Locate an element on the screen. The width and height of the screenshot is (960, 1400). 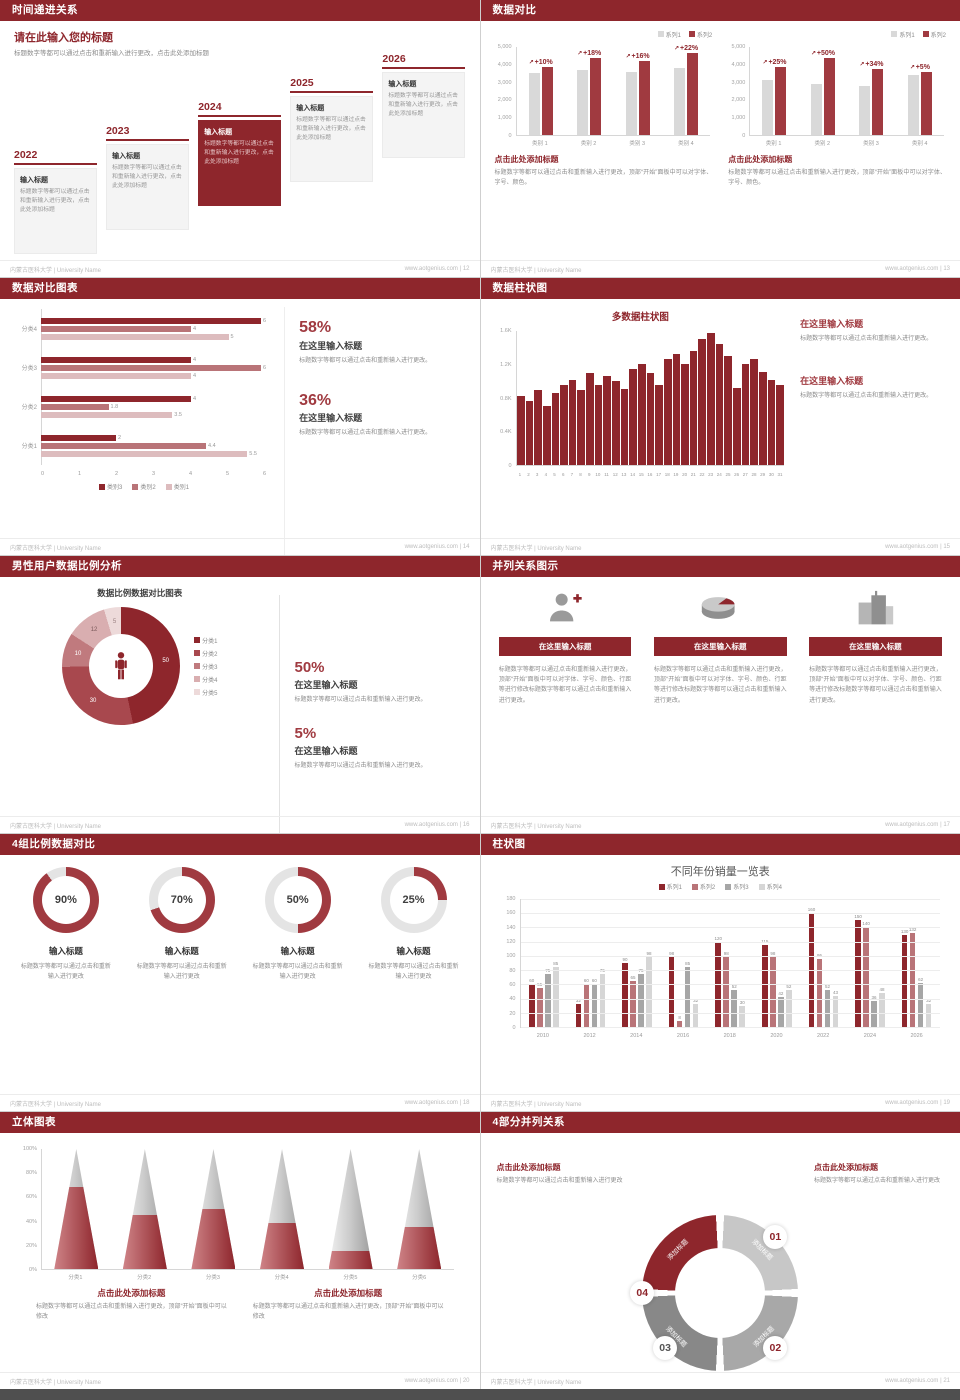
y-tick: 0 is located at coordinates (744, 136).